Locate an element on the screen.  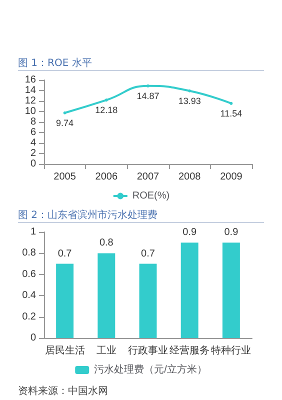
y-tick-label: 0.2 is located at coordinates (29, 316).